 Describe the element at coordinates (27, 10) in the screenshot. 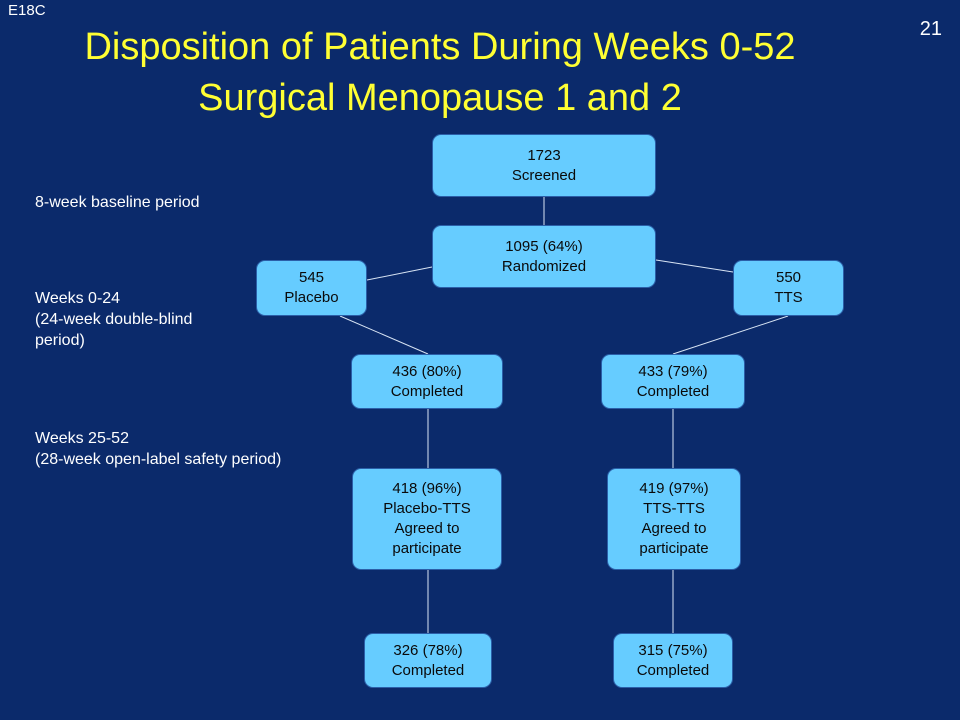

I see `slide-id: E18C` at that location.